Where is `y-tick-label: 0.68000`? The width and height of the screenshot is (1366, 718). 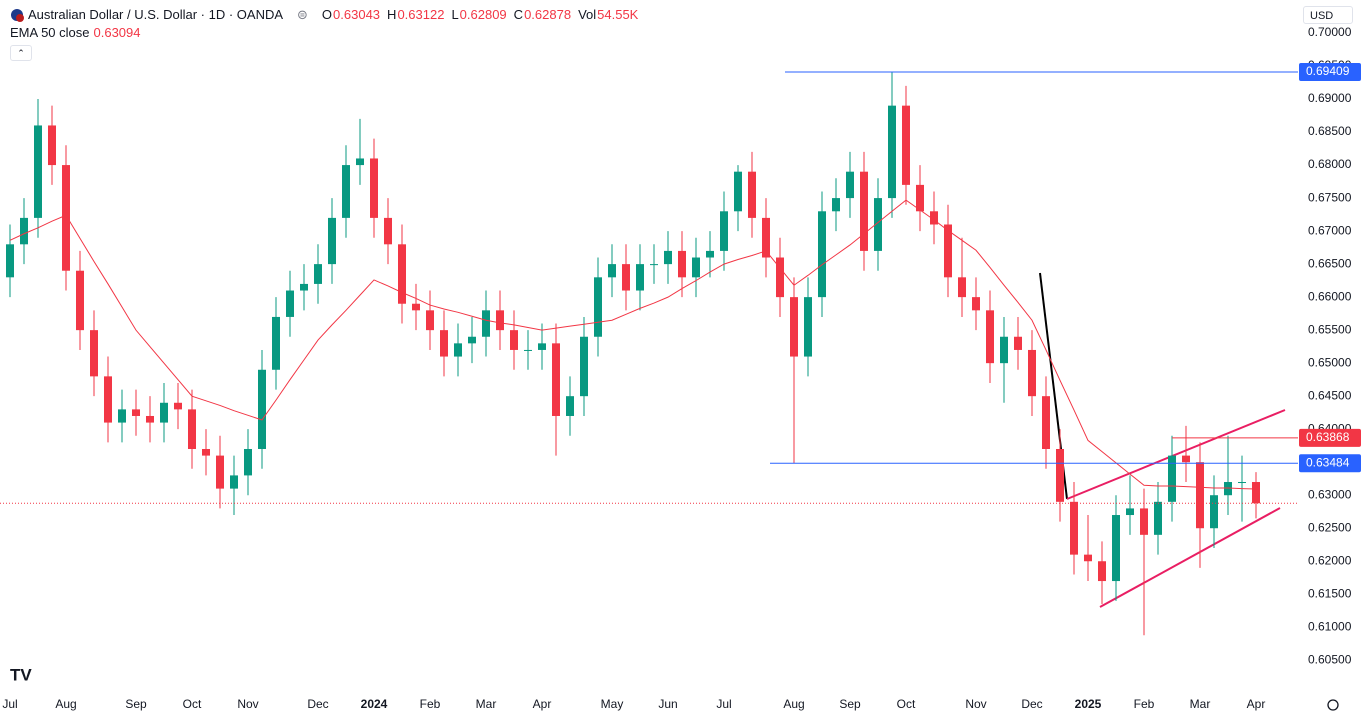
y-tick-label: 0.68000 is located at coordinates (1330, 164).